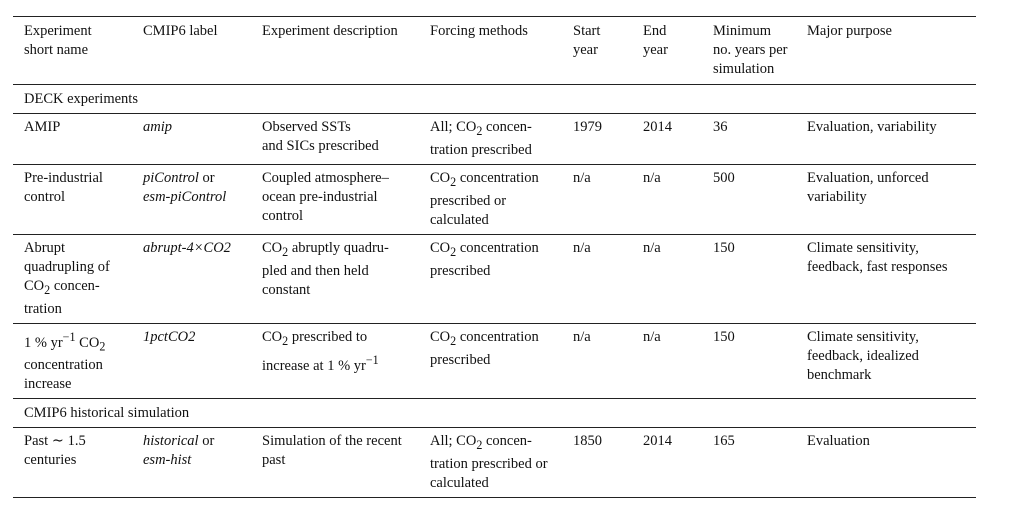  I want to click on cell-cmip6-label: abrupt-4×CO2, so click(187, 247).